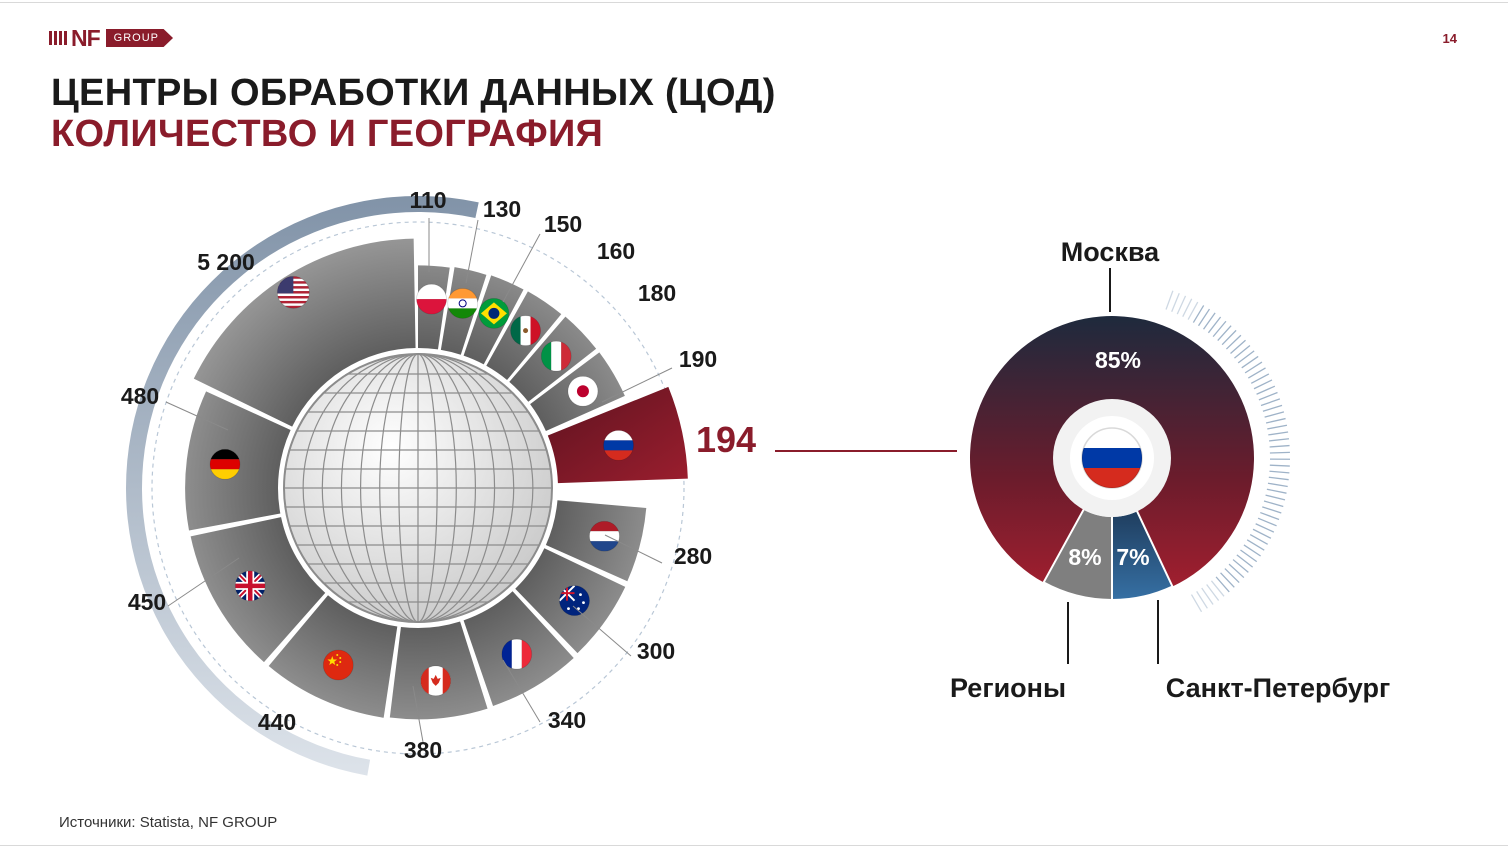  I want to click on value-label-italy: 180, so click(657, 293).